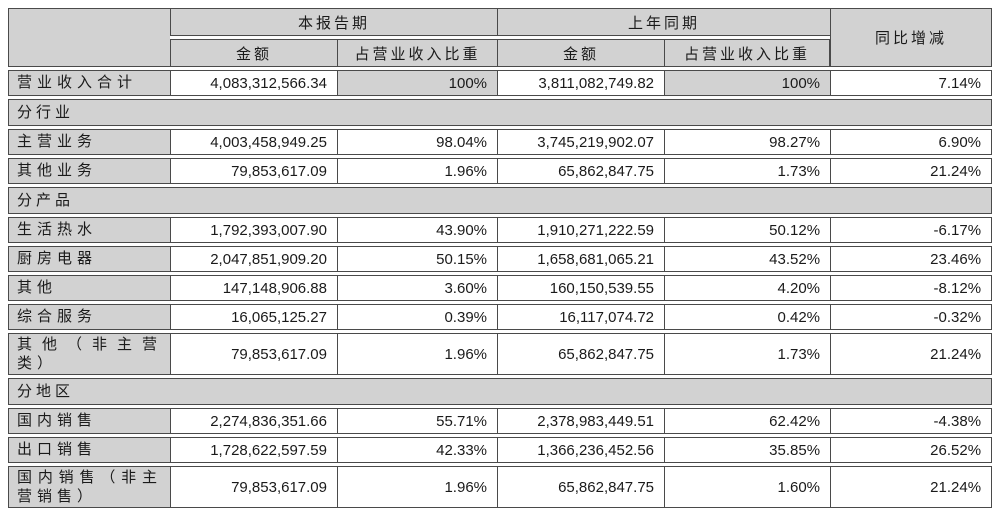 This screenshot has height=511, width=1000. I want to click on share-current-cell: 50.15%, so click(417, 259).